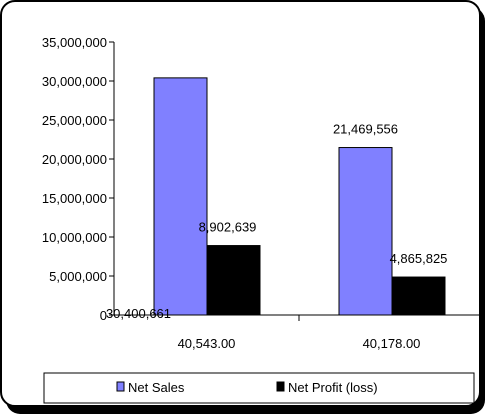 The image size is (488, 417). I want to click on y-tick-label: 0, so click(103, 315).